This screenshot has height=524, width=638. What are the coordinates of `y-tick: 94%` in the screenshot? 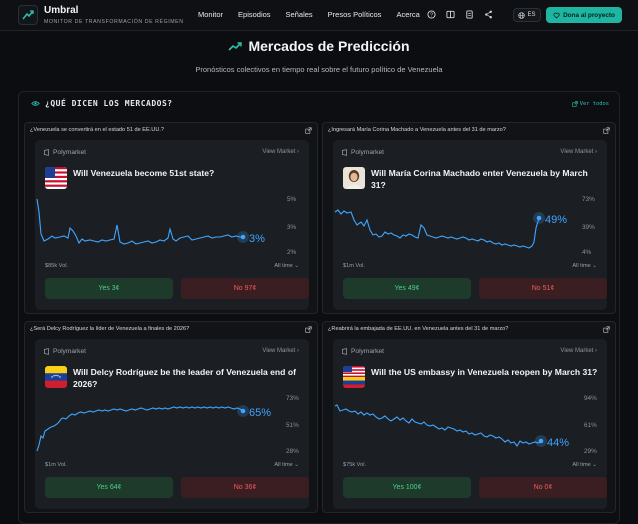 It's located at (590, 398).